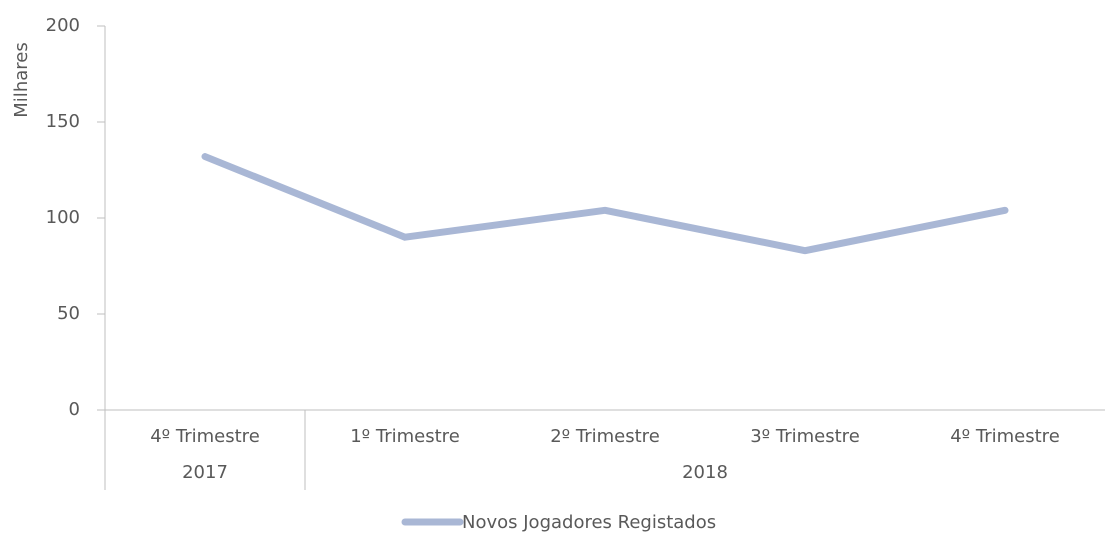 The width and height of the screenshot is (1105, 535). Describe the element at coordinates (605, 204) in the screenshot. I see `line-series` at that location.